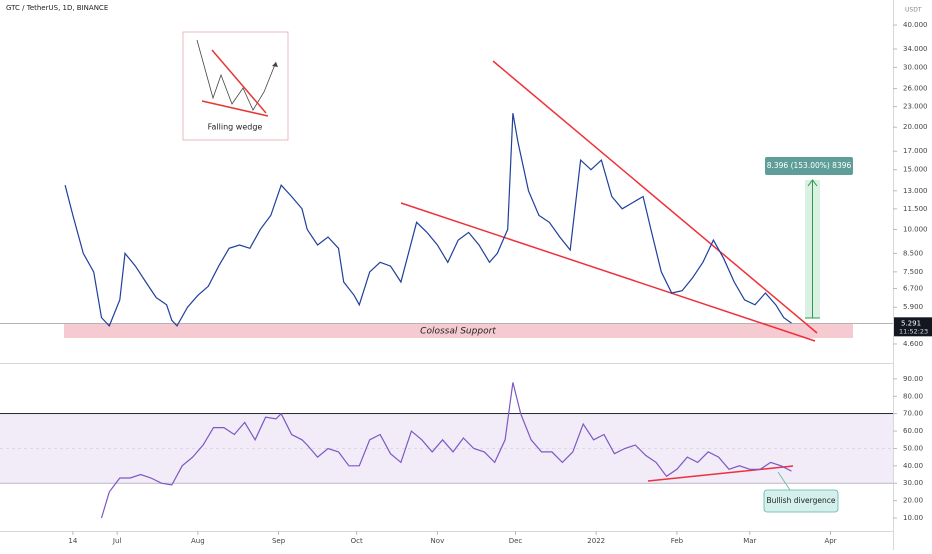  I want to click on inset-frame, so click(235, 86).